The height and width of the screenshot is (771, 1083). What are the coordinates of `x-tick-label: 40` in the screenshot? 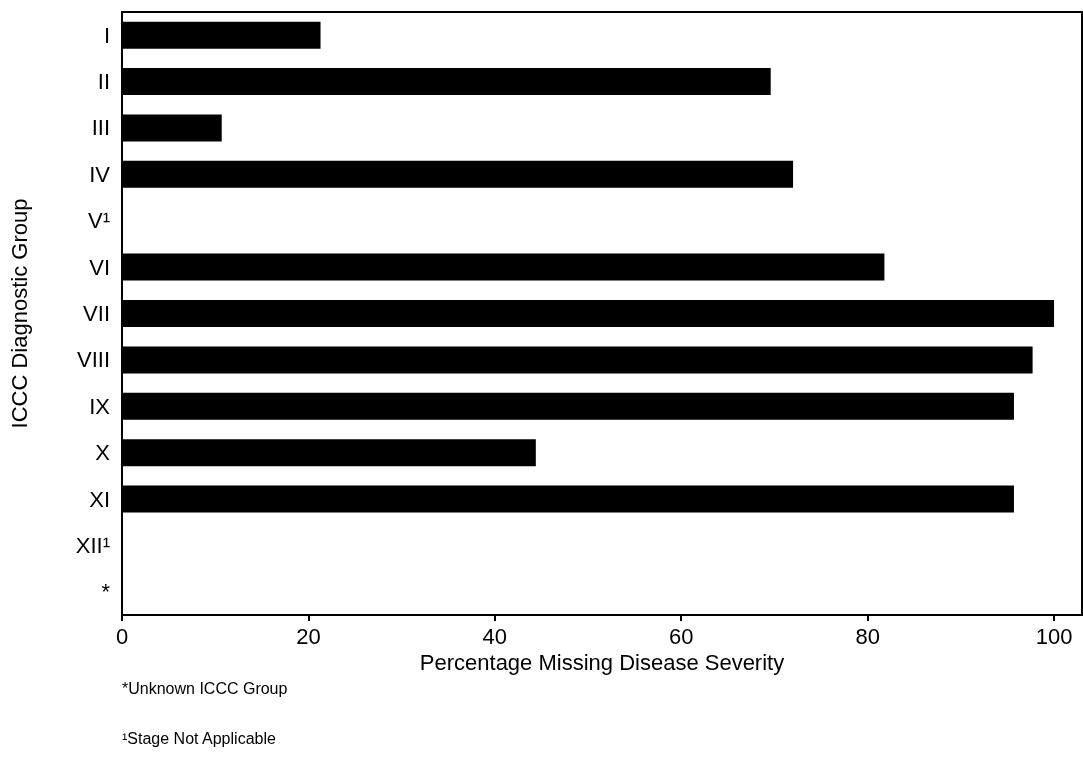 It's located at (495, 636).